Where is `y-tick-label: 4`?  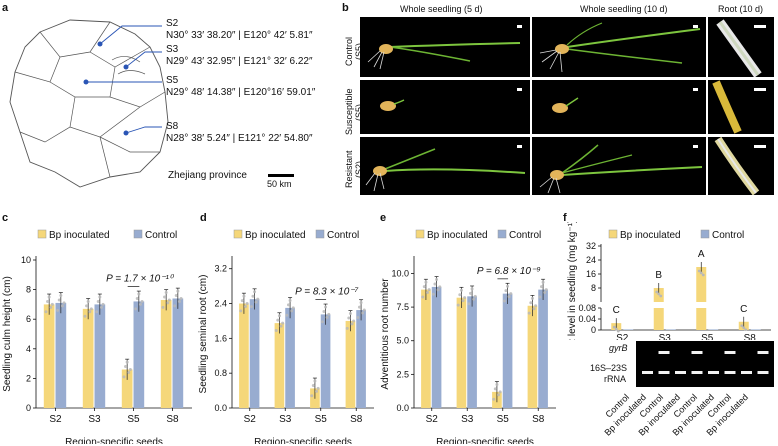 y-tick-label: 4 is located at coordinates (28, 349).